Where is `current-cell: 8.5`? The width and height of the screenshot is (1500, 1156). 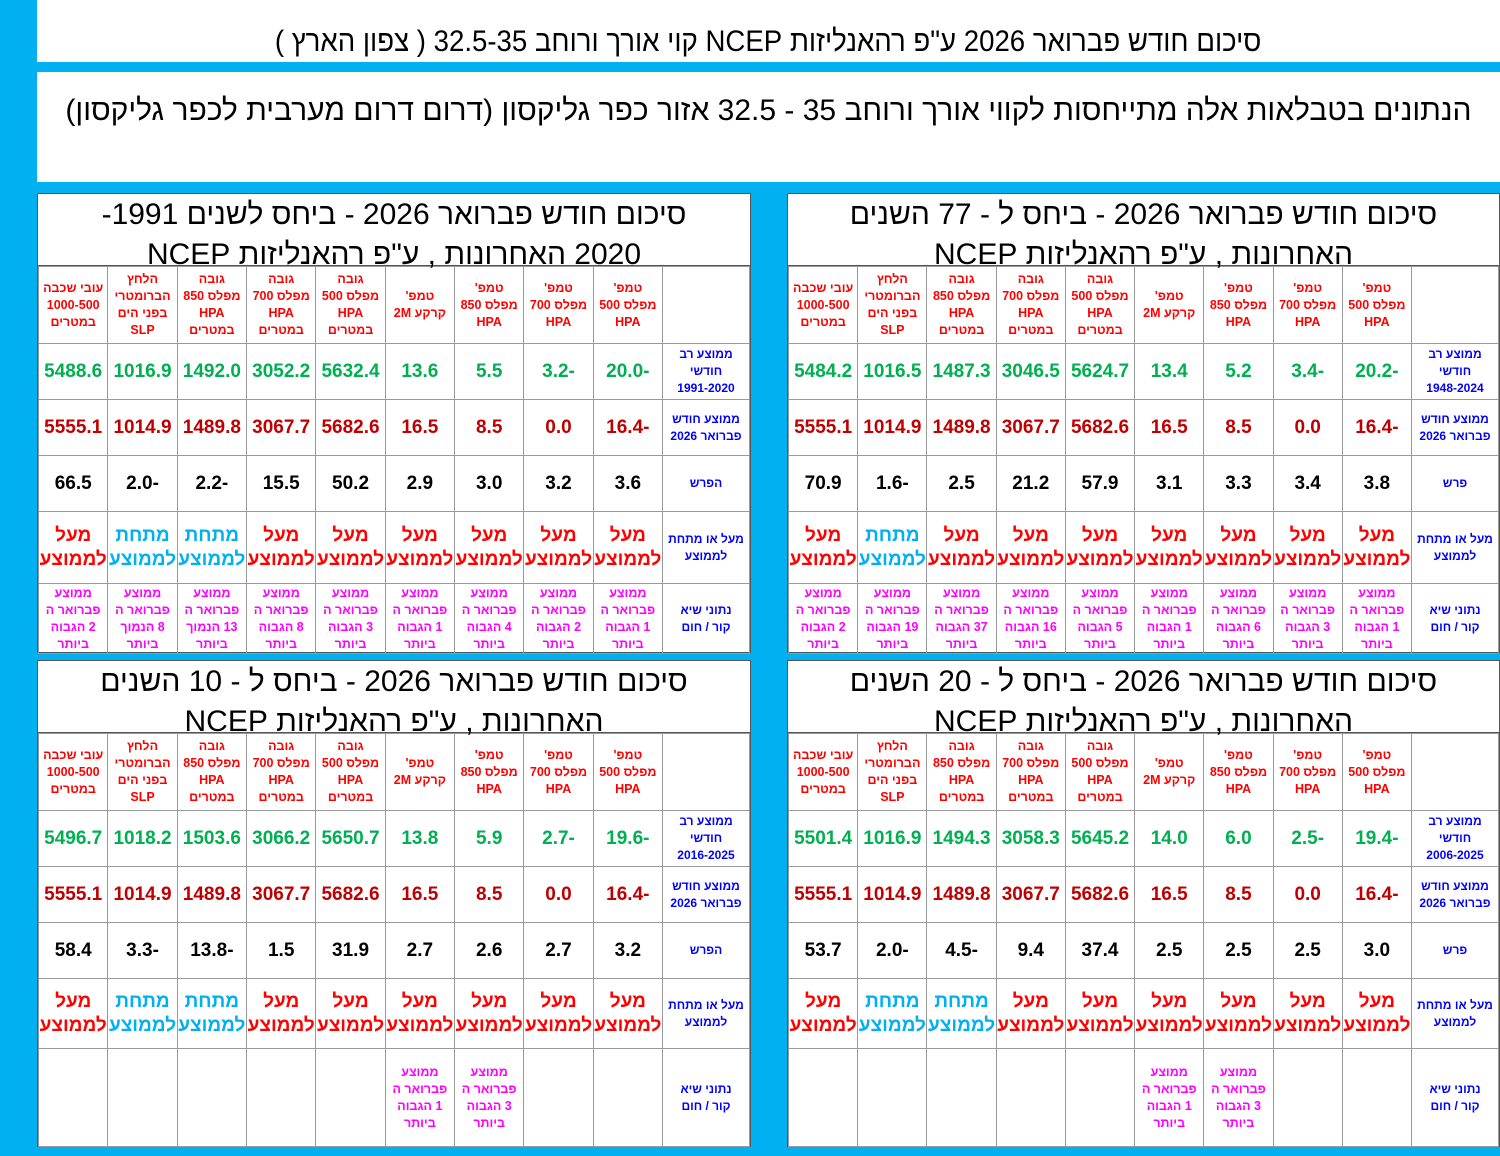
current-cell: 8.5 is located at coordinates (489, 427).